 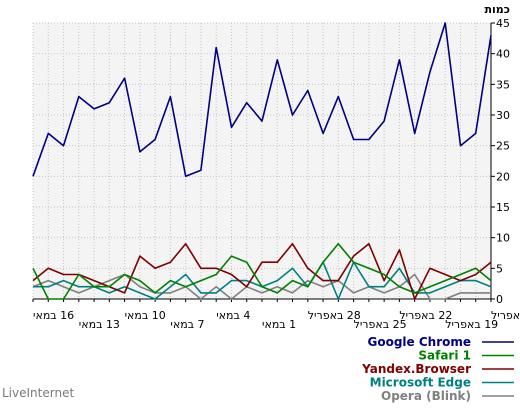 What do you see at coordinates (334, 315) in the screenshot?
I see `x-tick-label: 28 באפריל` at bounding box center [334, 315].